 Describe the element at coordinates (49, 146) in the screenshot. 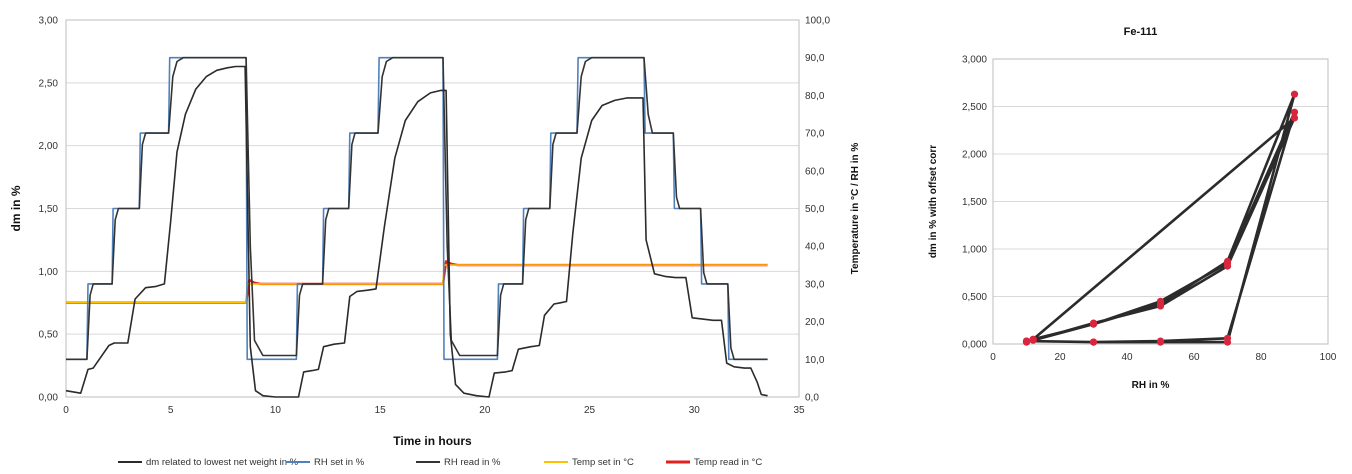

I see `time-chart-y-tick-label: 2,00` at that location.